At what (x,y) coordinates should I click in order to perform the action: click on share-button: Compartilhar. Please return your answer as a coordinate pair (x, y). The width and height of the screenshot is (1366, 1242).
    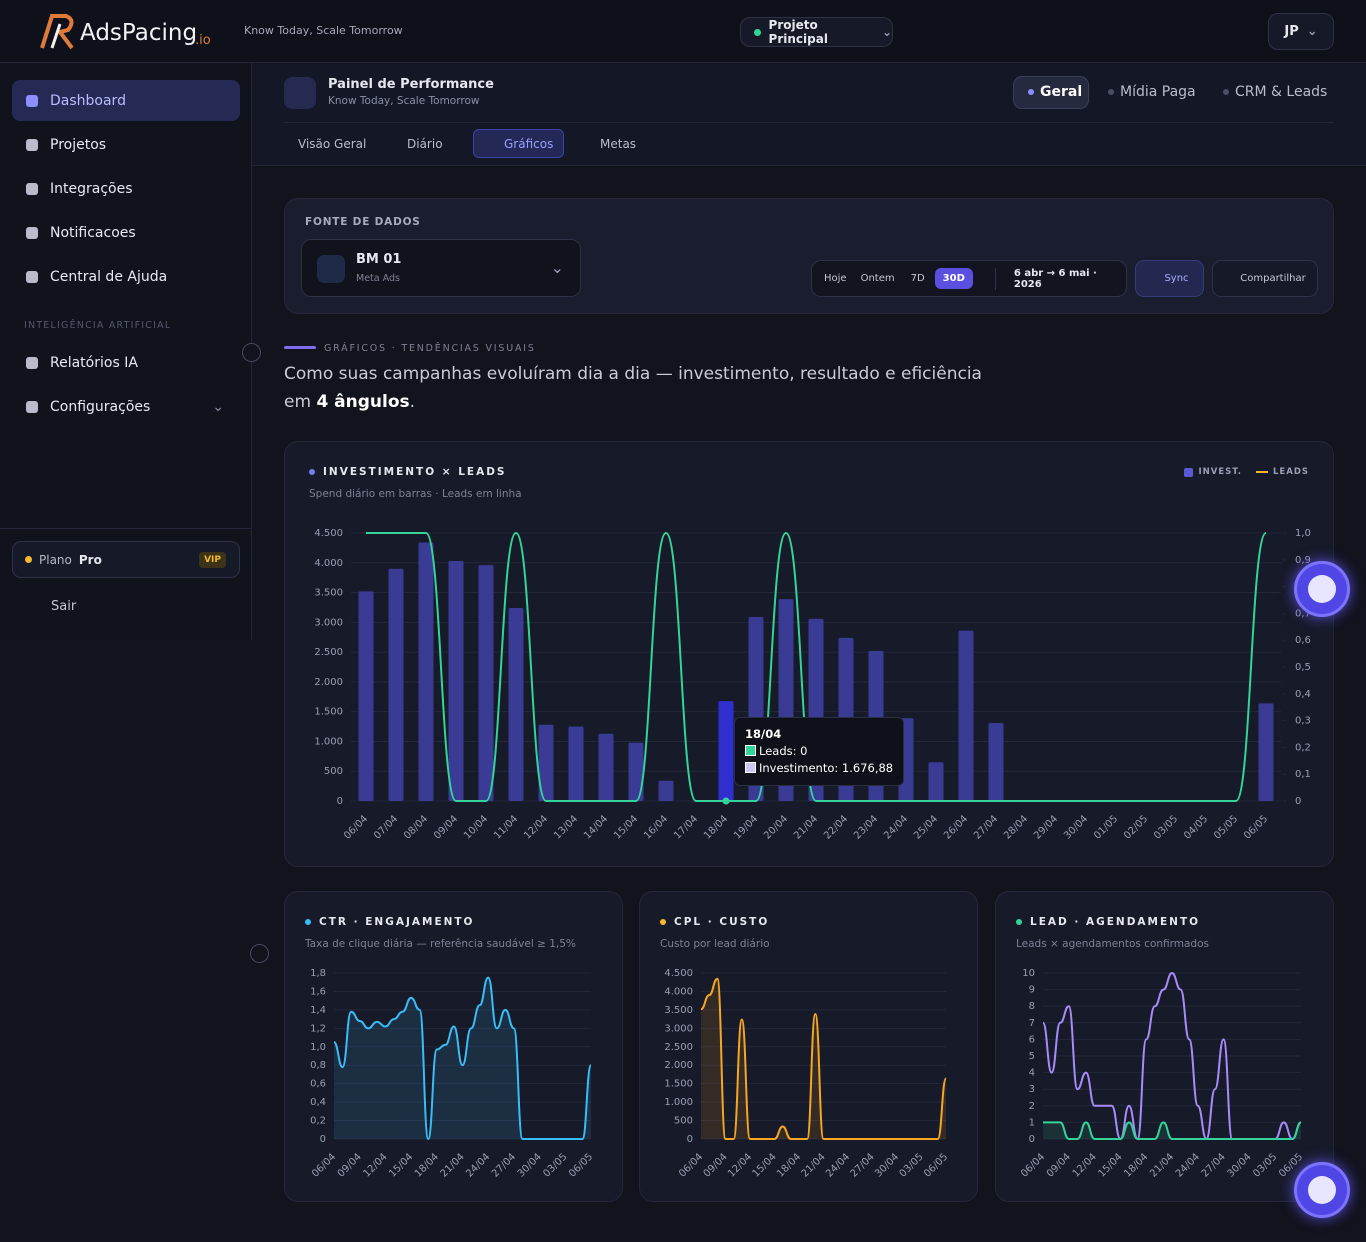
    Looking at the image, I should click on (1265, 278).